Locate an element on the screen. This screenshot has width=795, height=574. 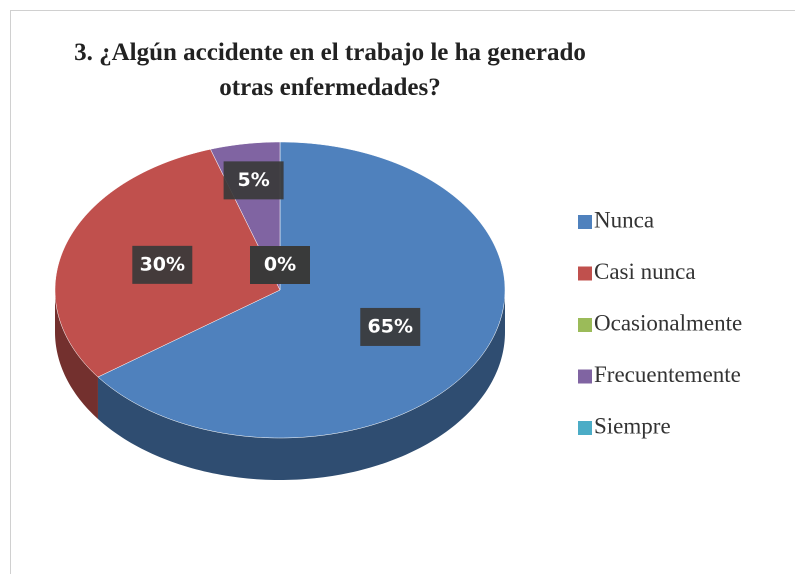
data-label: 65% is located at coordinates (390, 326).